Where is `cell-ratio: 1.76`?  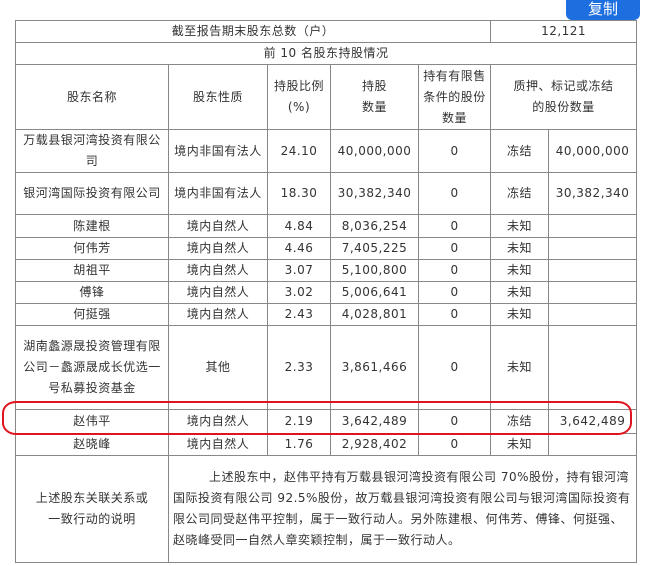 cell-ratio: 1.76 is located at coordinates (299, 444).